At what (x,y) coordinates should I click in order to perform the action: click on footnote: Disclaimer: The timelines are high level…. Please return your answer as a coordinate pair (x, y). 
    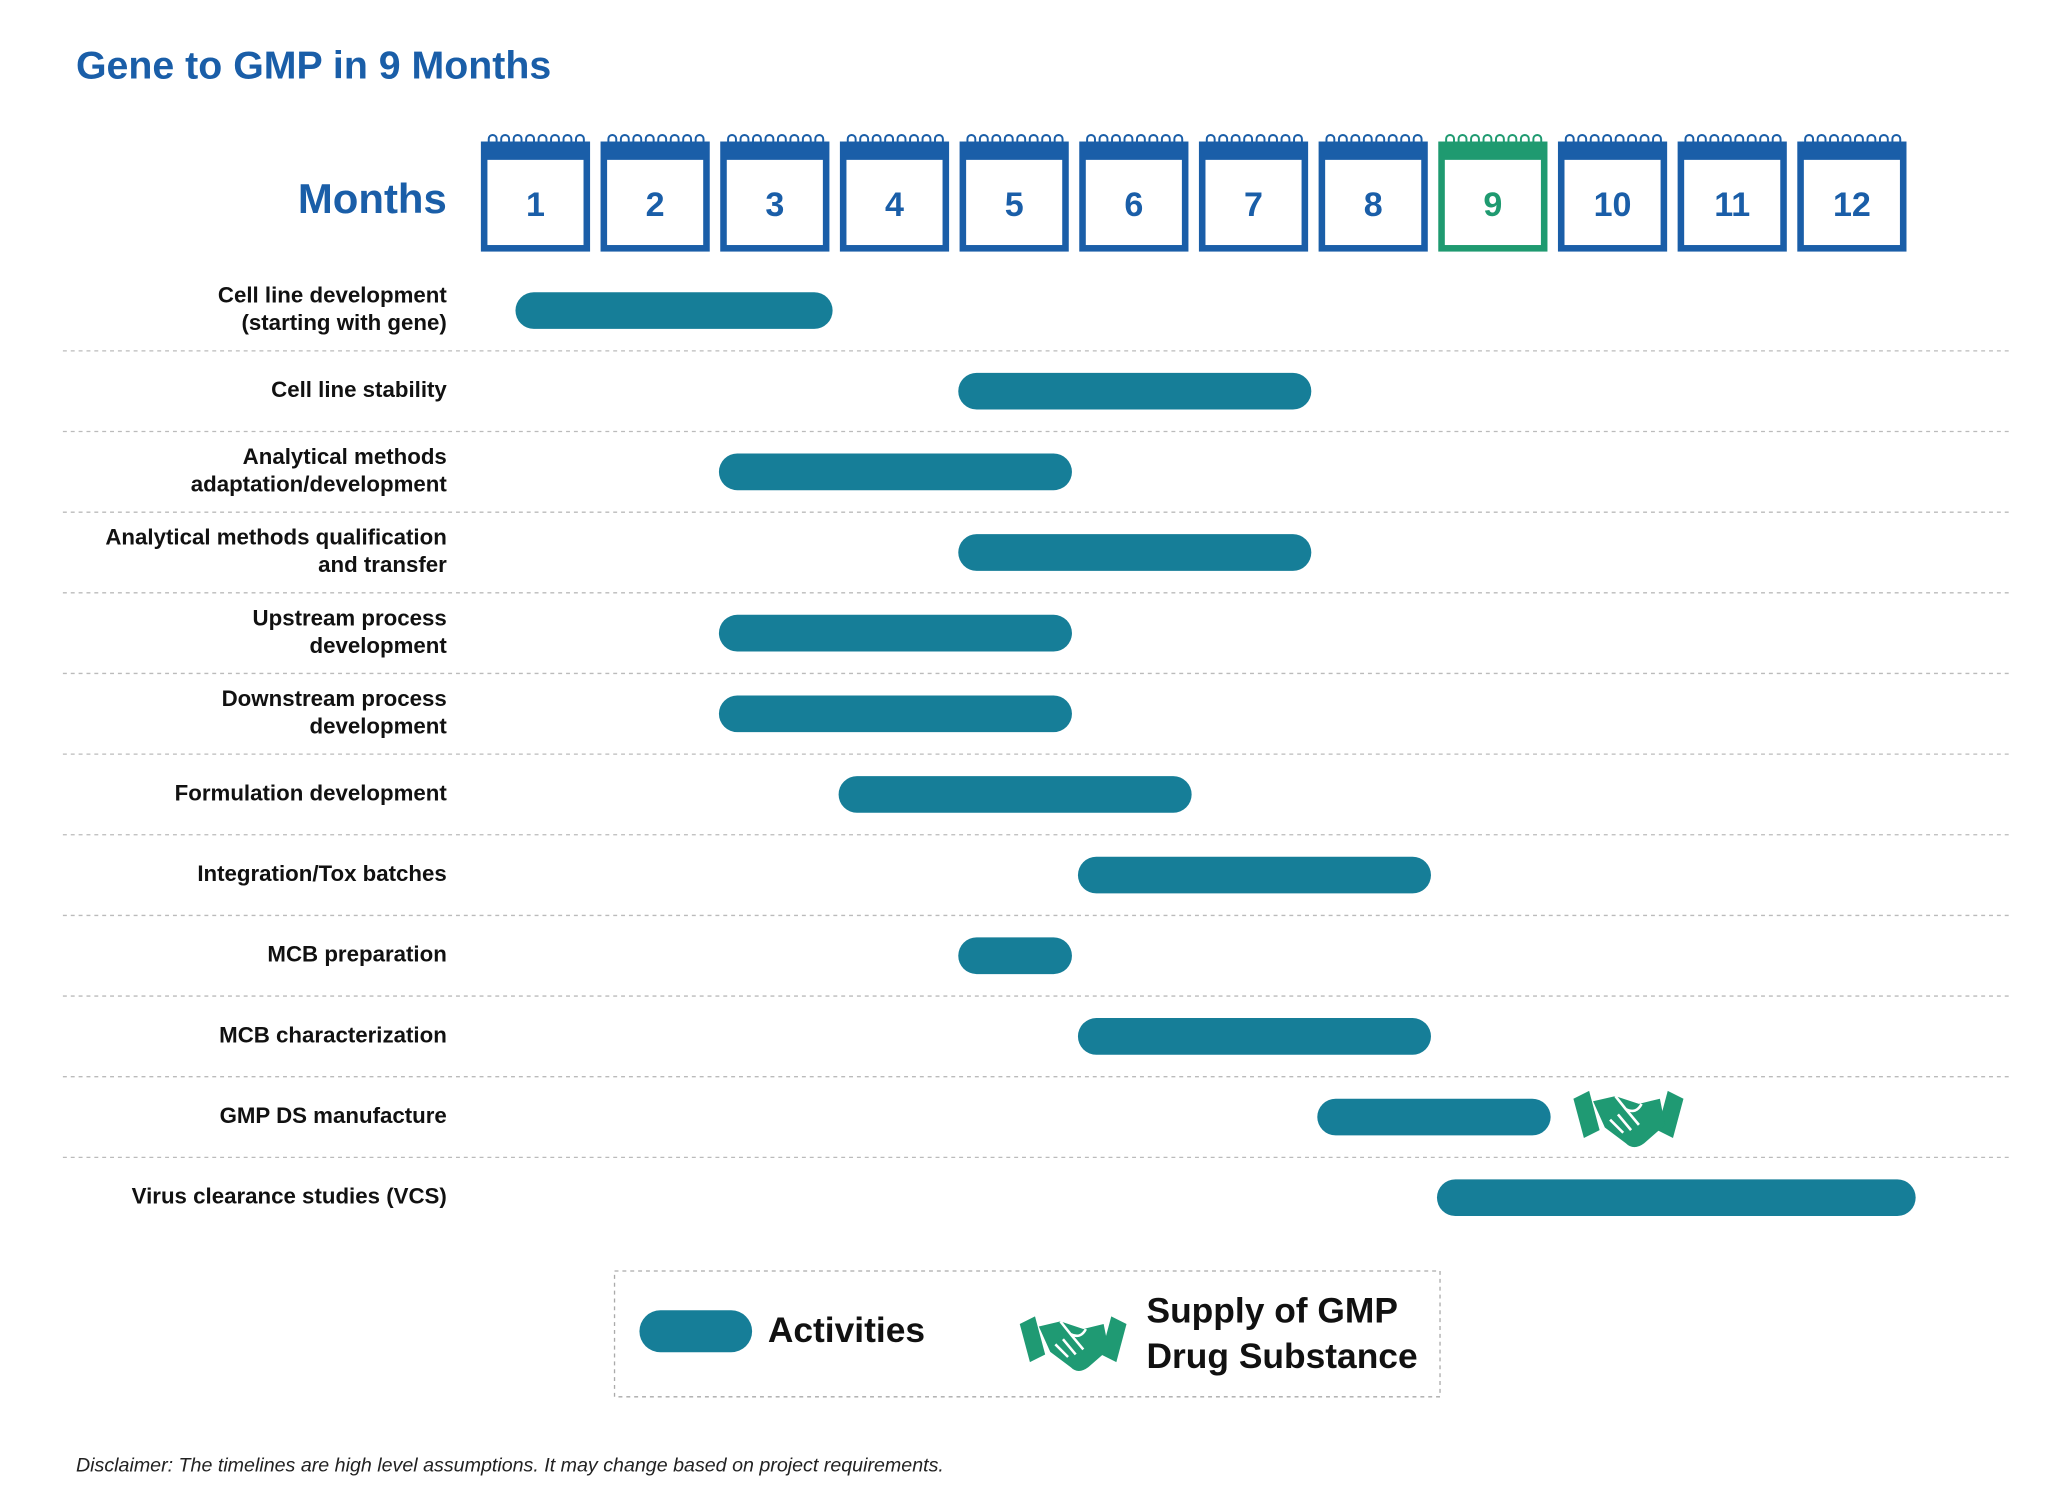
    Looking at the image, I should click on (510, 1465).